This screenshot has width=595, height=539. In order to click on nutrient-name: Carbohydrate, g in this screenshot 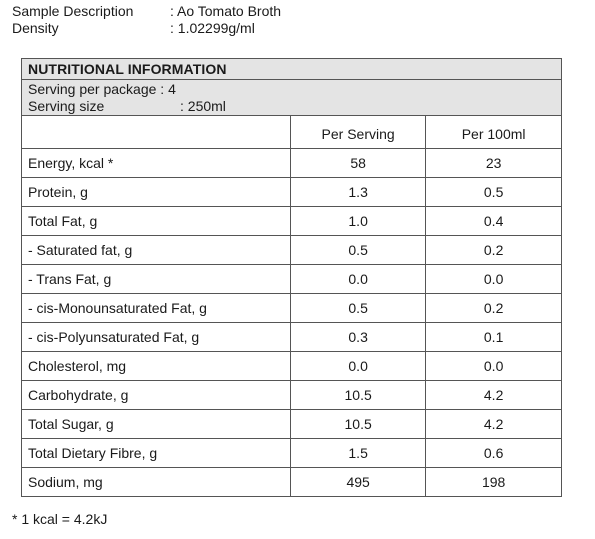, I will do `click(156, 395)`.